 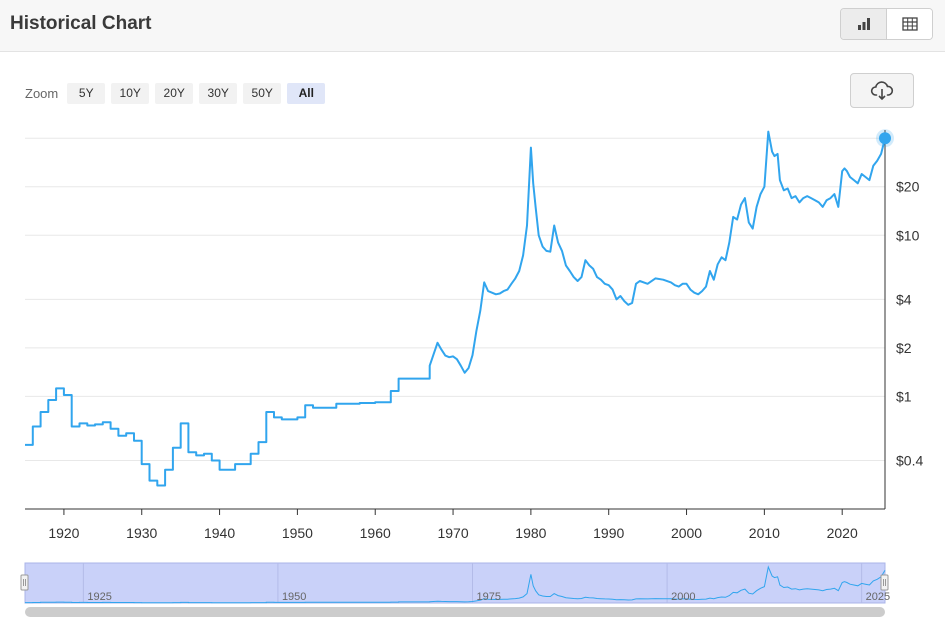 I want to click on zoom-controls: Zoom 5Y 10Y 20Y 30Y 50Y All, so click(x=178, y=93).